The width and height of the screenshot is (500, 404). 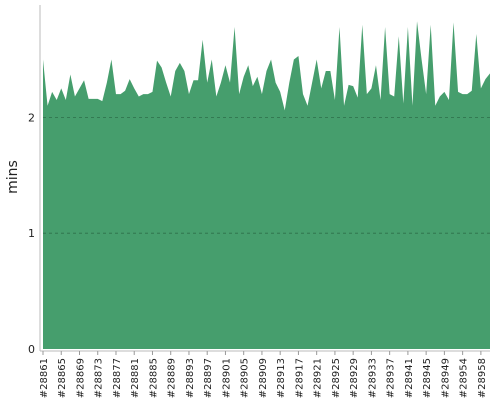 I want to click on x-tick-label: #28869, so click(x=80, y=378).